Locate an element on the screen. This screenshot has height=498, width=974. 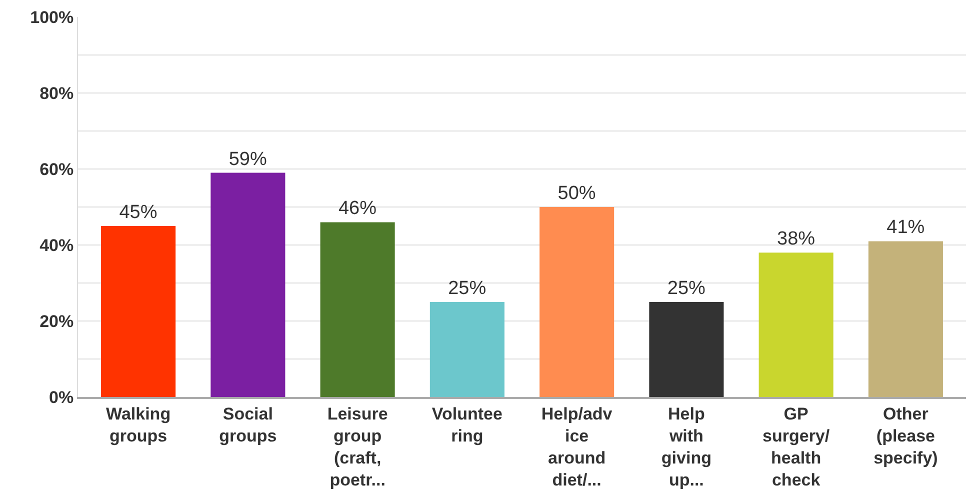
y-tick-label: 0% is located at coordinates (61, 397).